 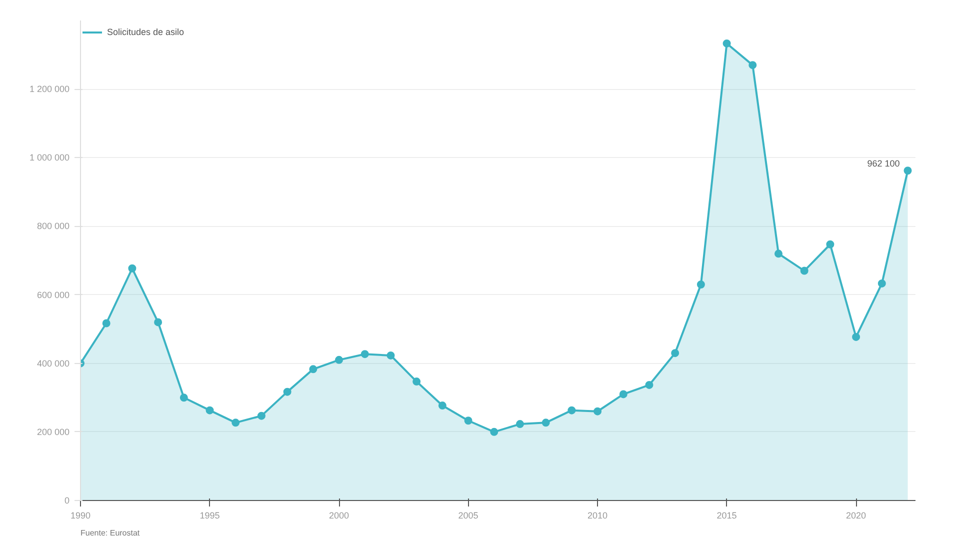 What do you see at coordinates (598, 515) in the screenshot?
I see `x-tick-label: 2010` at bounding box center [598, 515].